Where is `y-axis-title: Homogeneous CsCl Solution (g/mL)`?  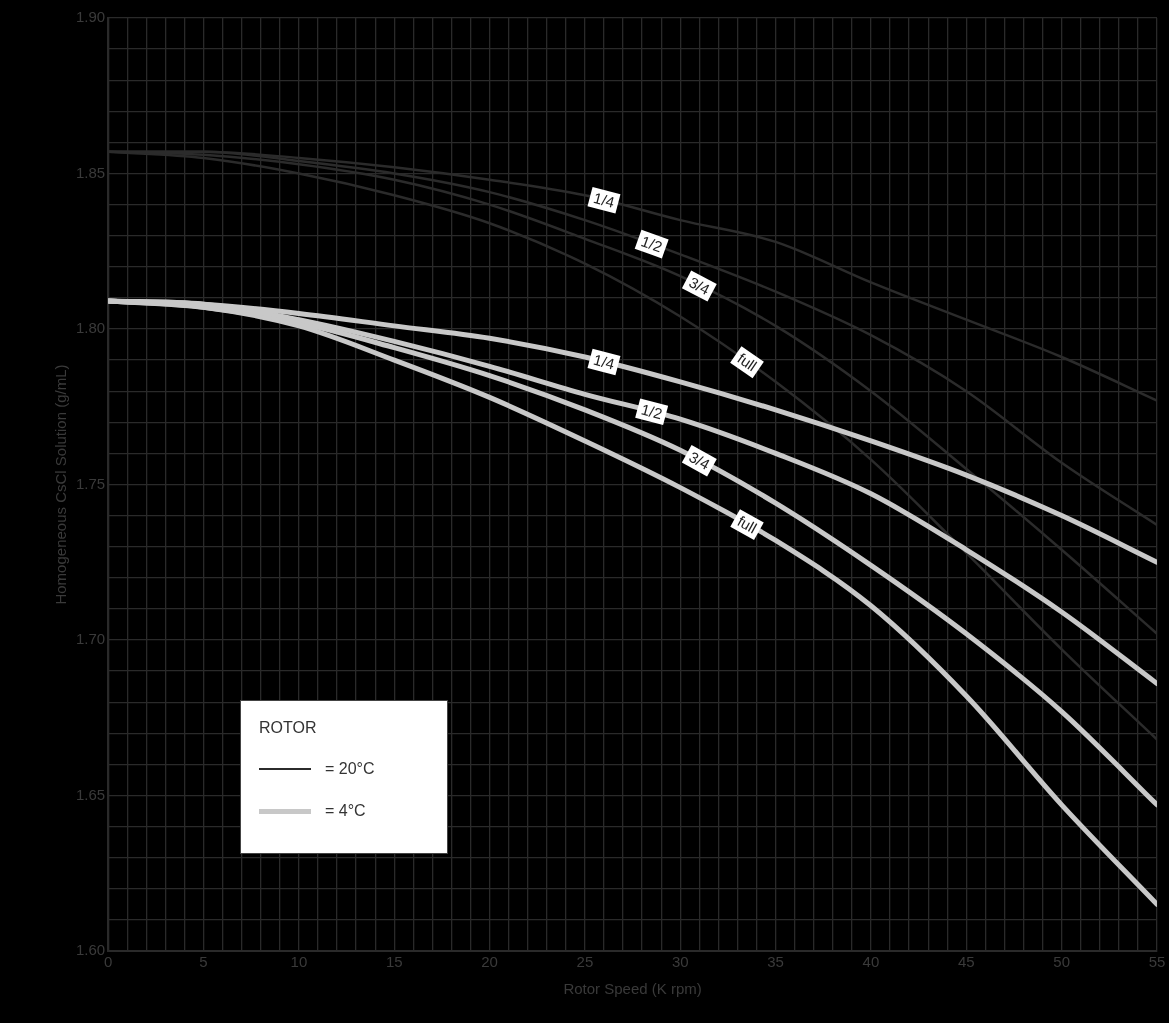 y-axis-title: Homogeneous CsCl Solution (g/mL) is located at coordinates (61, 484).